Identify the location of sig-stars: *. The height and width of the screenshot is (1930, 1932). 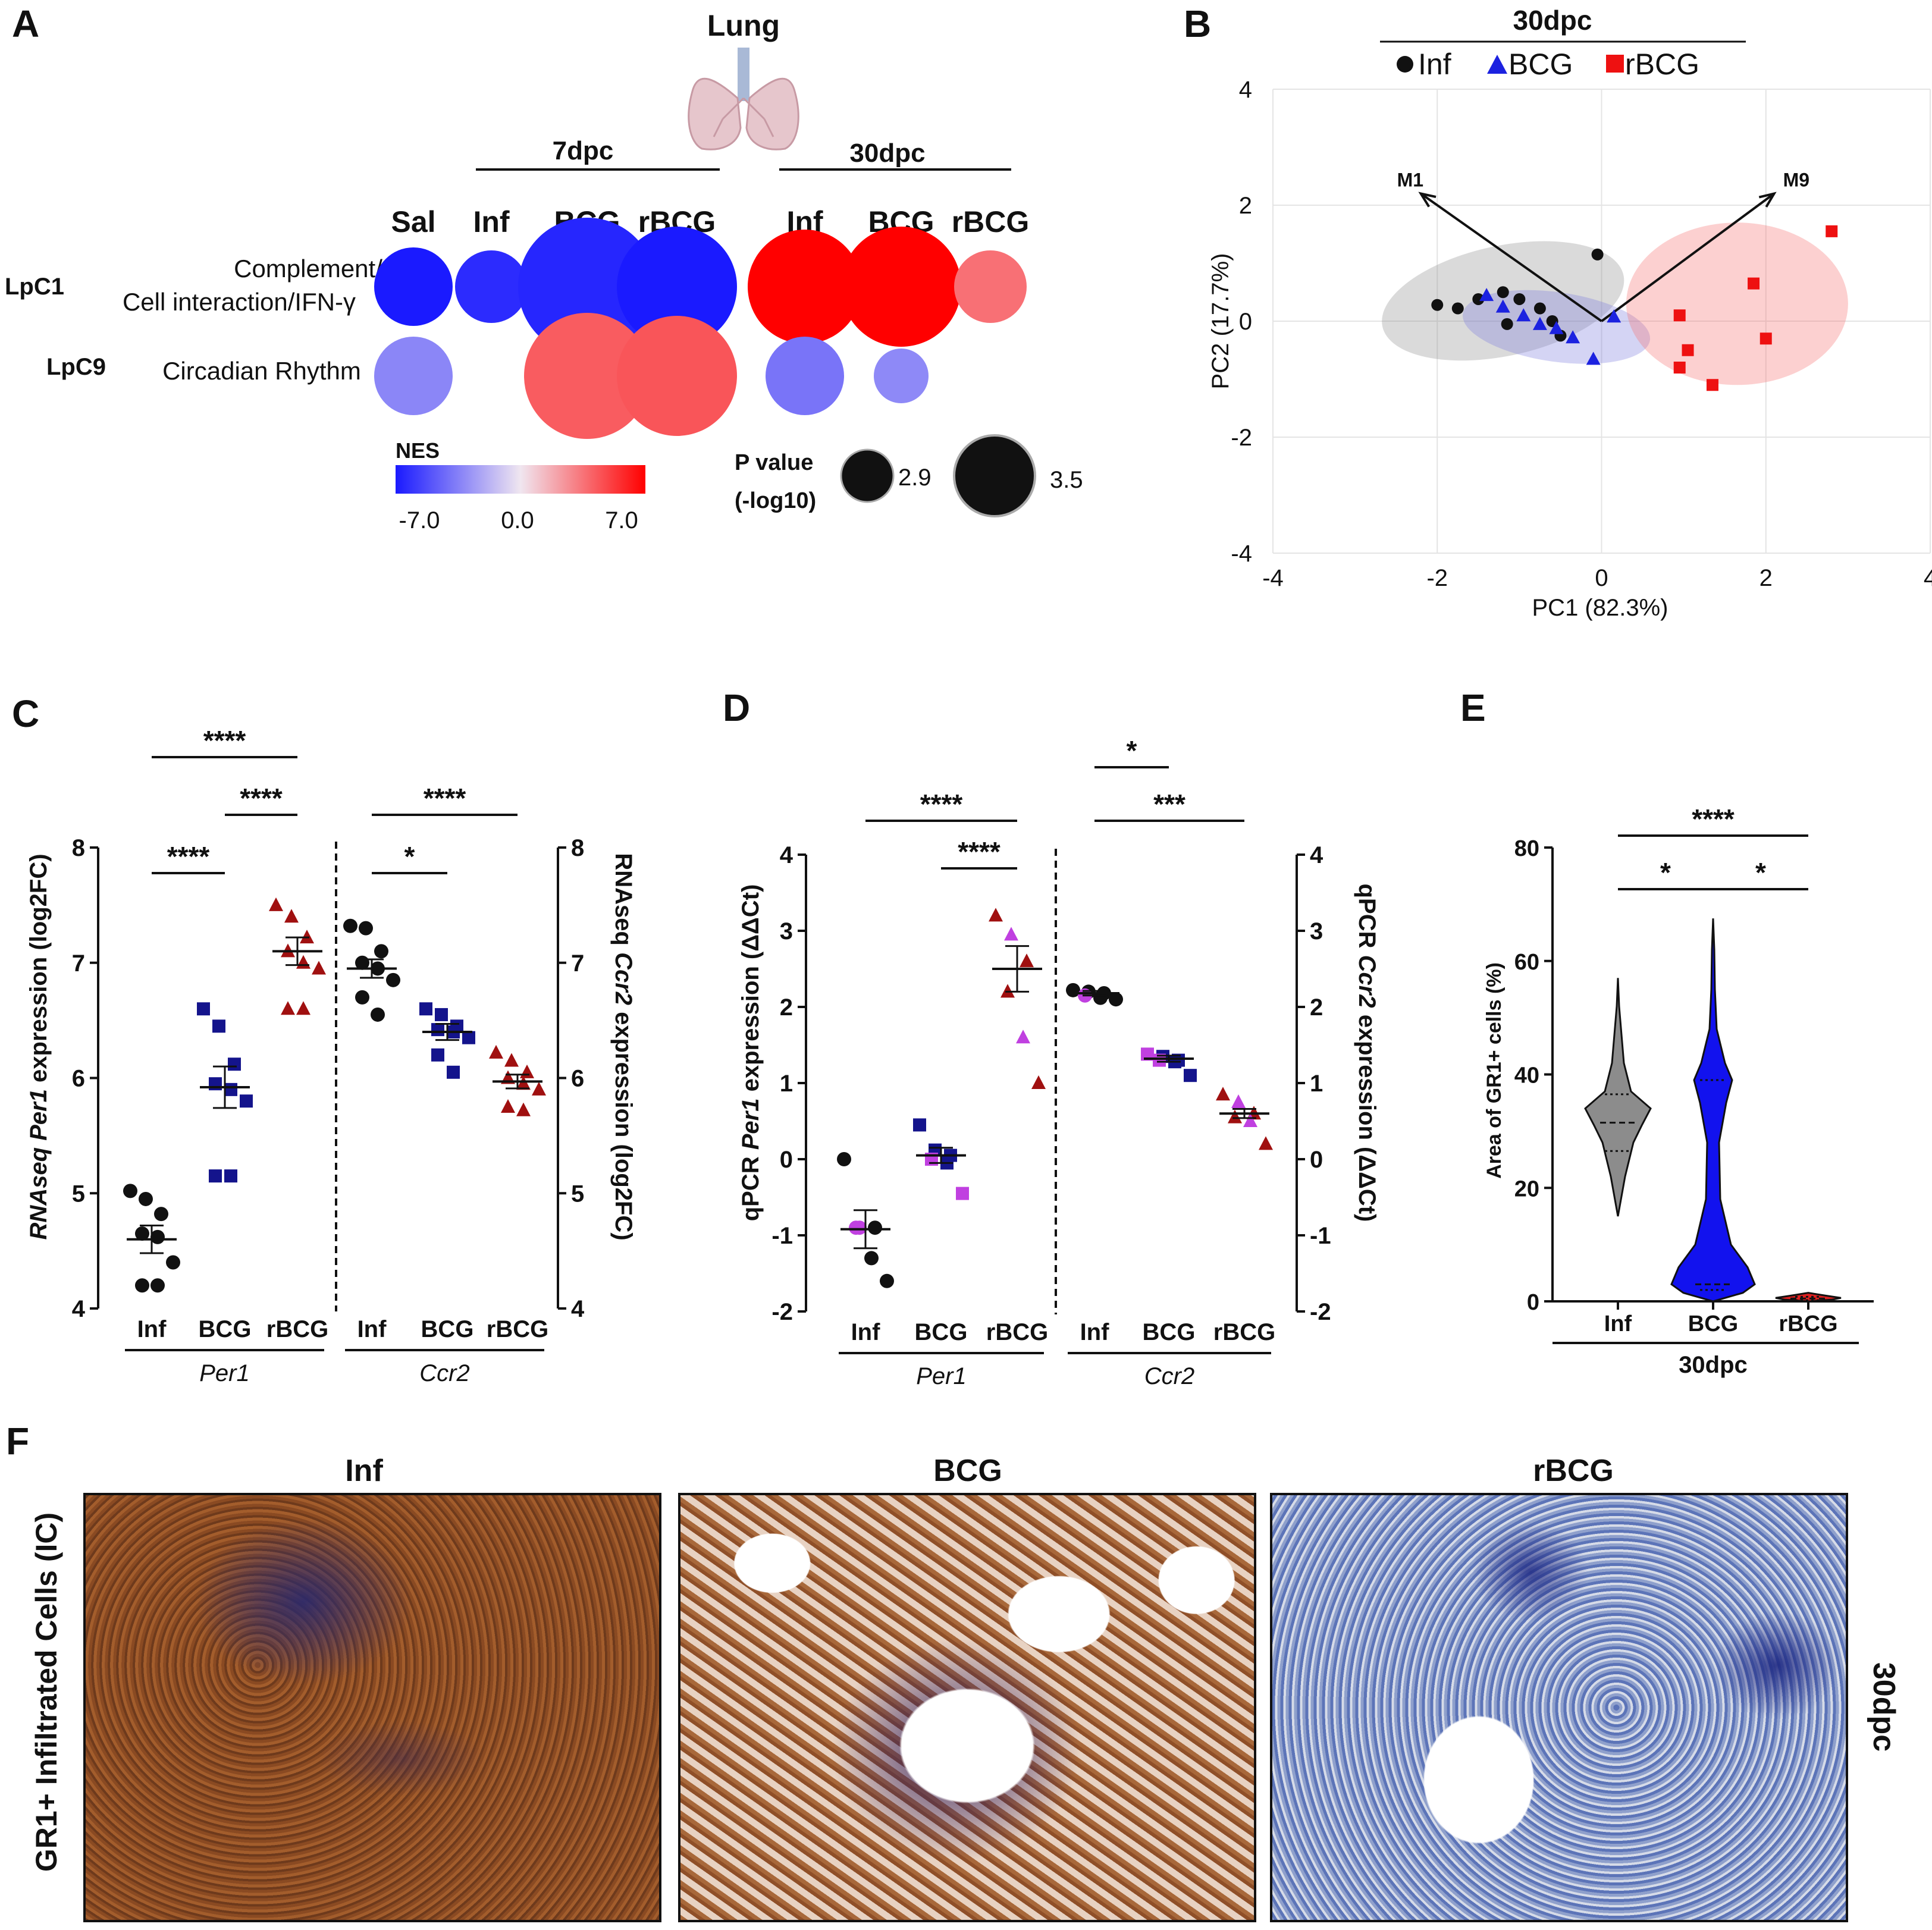
(1132, 750).